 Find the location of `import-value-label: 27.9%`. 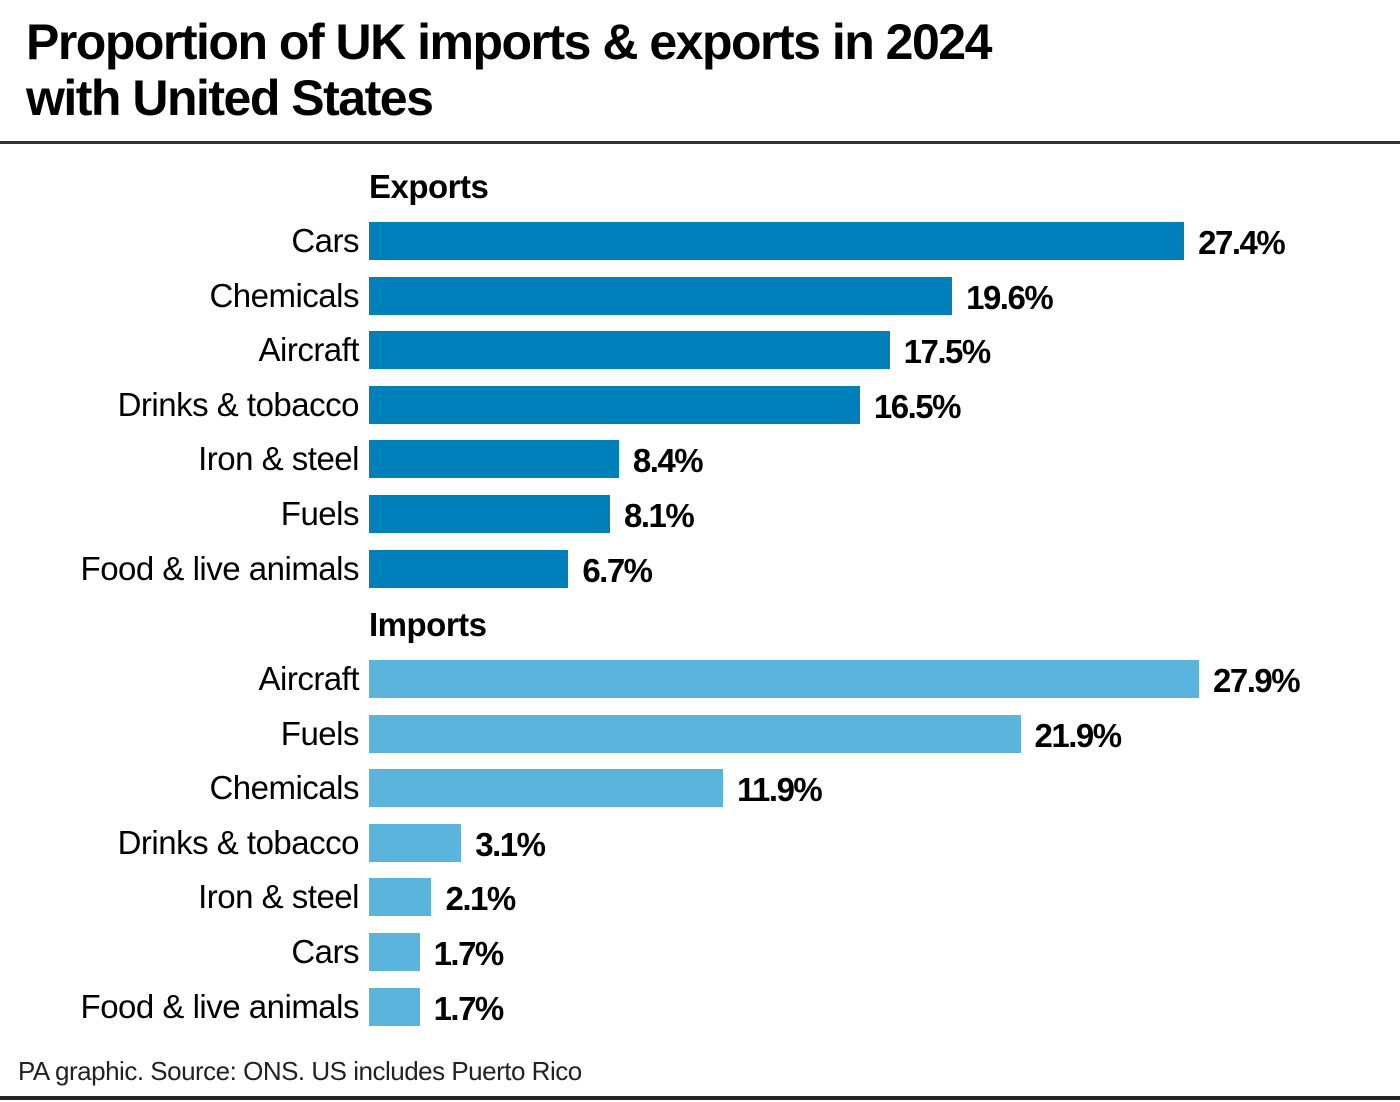

import-value-label: 27.9% is located at coordinates (1257, 680).